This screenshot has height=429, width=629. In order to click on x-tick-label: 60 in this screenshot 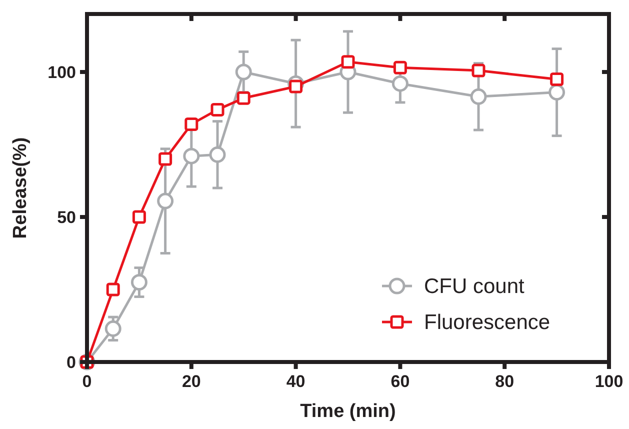, I will do `click(400, 381)`.